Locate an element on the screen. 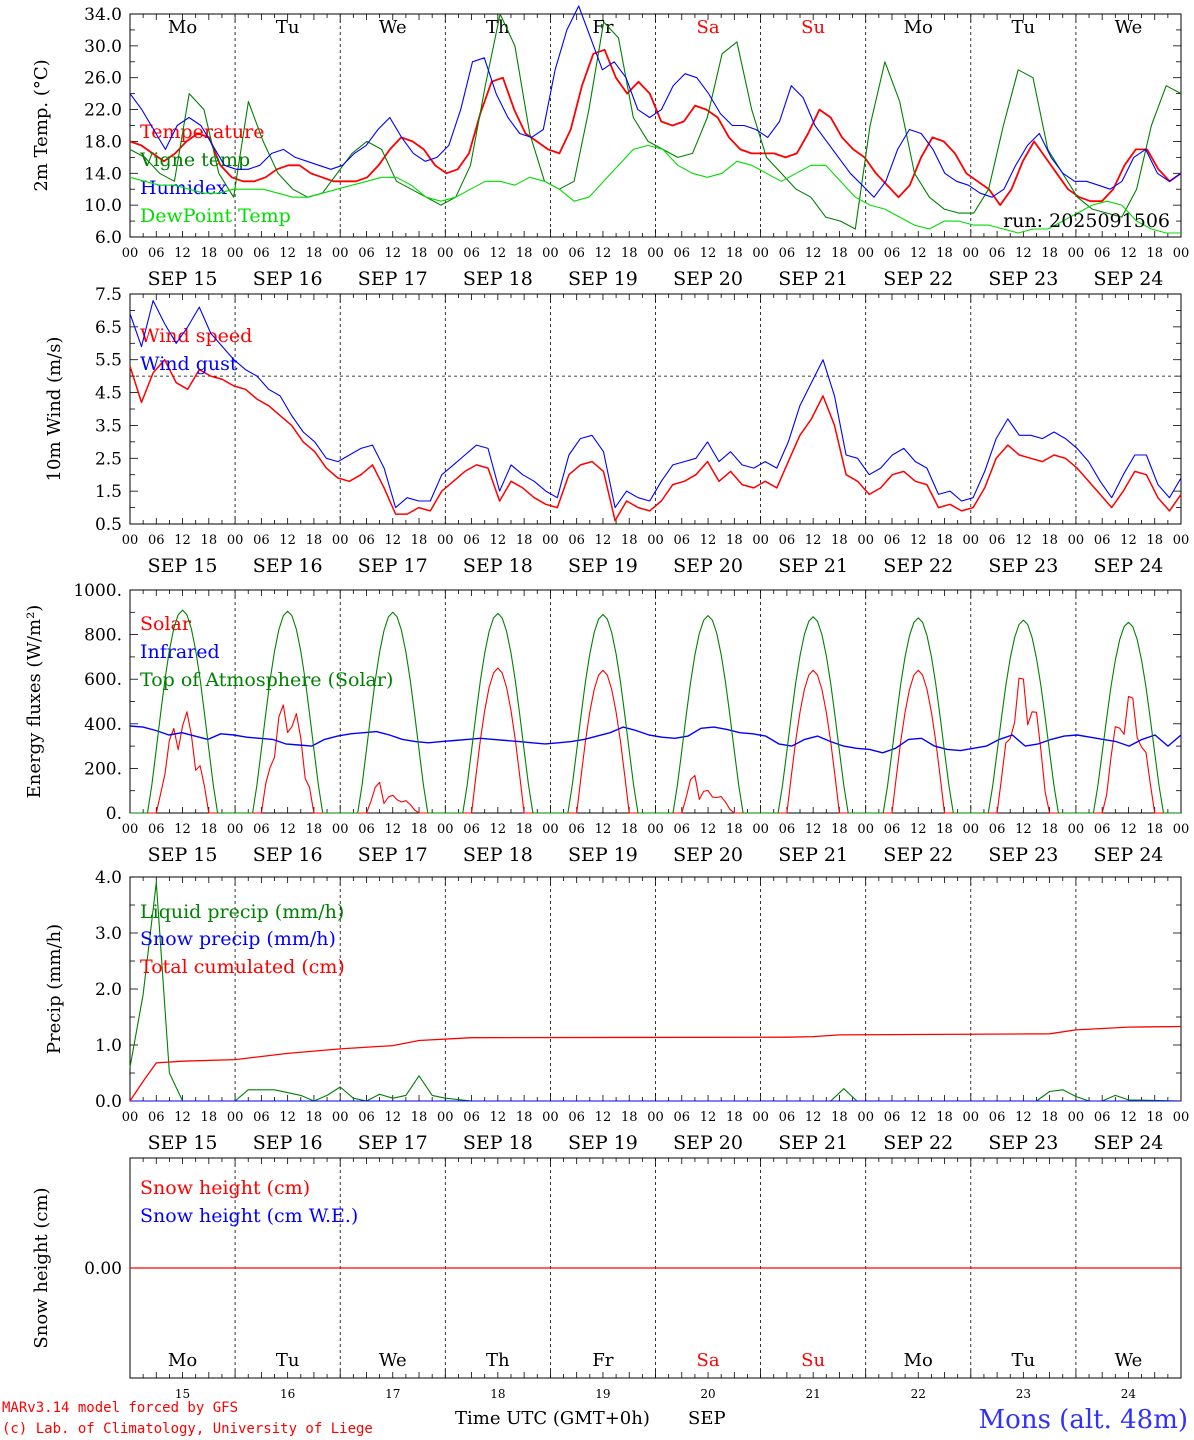  legend-entry: DewPoint Temp is located at coordinates (215, 216).